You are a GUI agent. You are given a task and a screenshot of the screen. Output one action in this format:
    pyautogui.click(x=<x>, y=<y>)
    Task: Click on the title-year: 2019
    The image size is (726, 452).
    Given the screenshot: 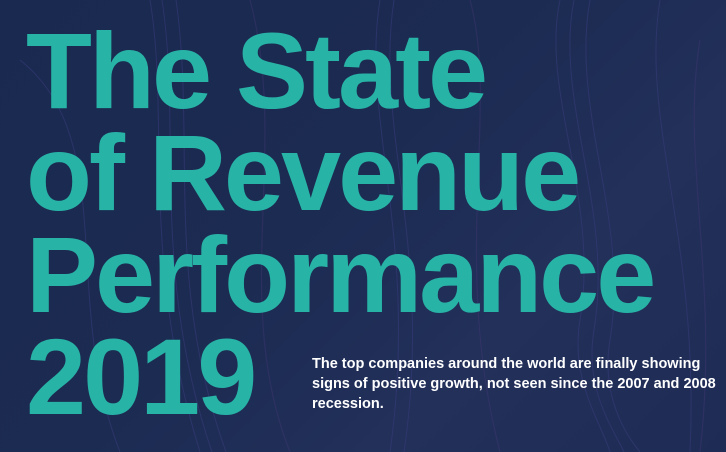 What is the action you would take?
    pyautogui.click(x=141, y=376)
    